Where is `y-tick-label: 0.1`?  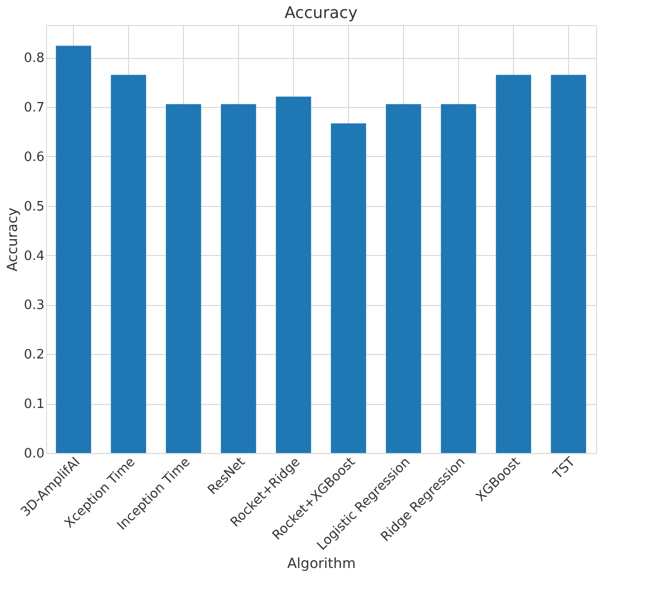 y-tick-label: 0.1 is located at coordinates (34, 404).